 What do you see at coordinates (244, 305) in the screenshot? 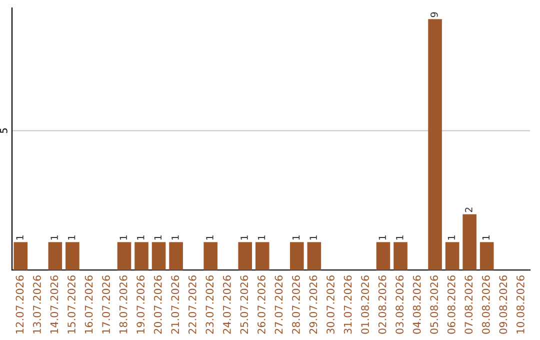
I see `x-tick-label: 25.07.2026` at bounding box center [244, 305].